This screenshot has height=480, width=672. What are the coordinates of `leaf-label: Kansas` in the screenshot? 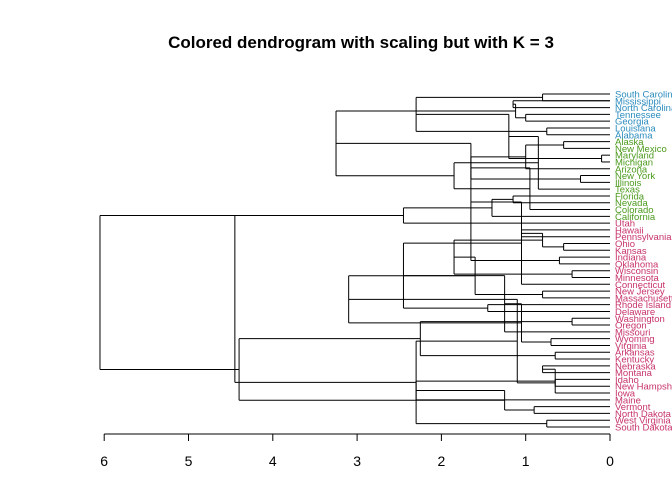 It's located at (631, 251).